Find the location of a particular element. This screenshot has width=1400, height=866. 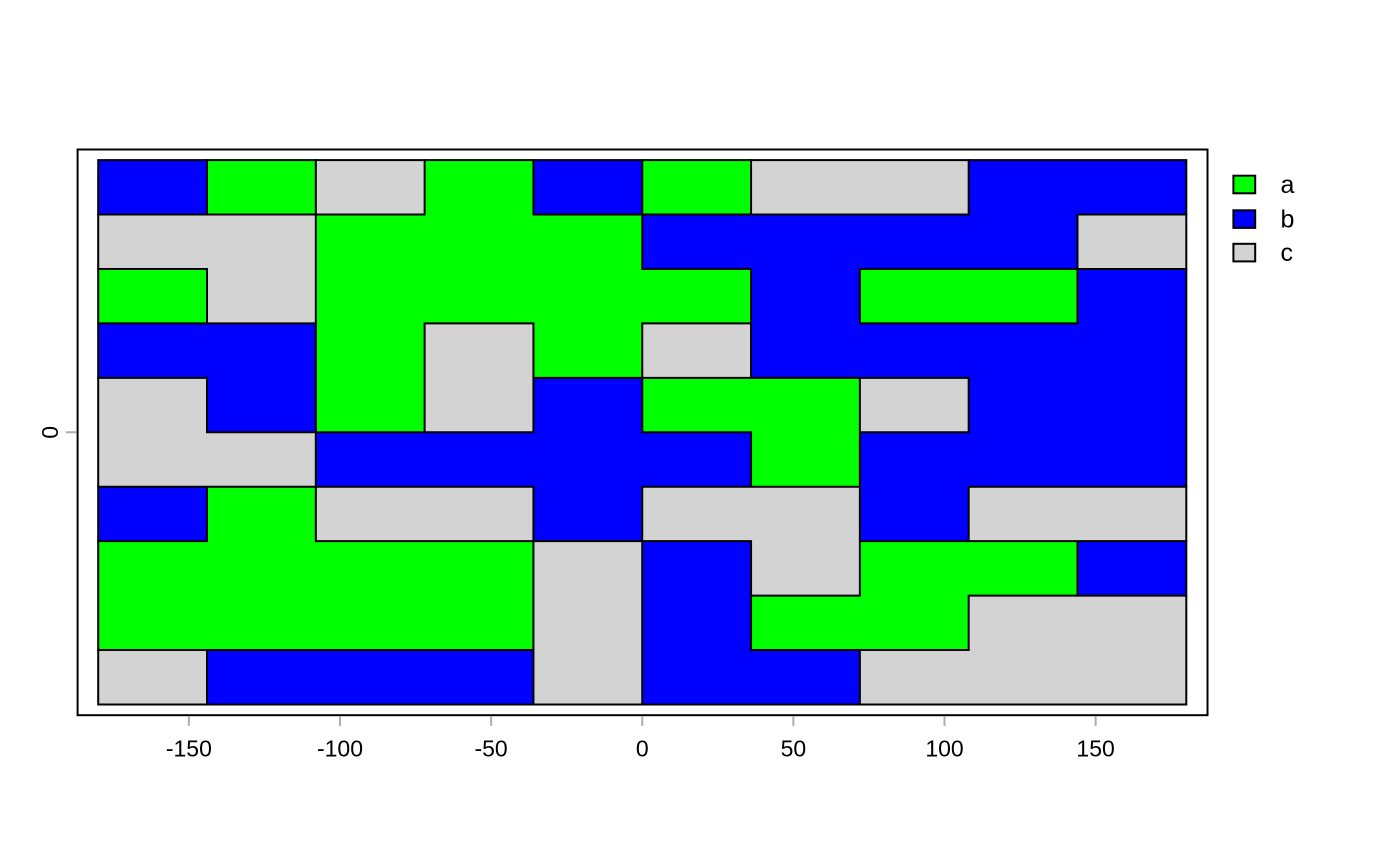

svg-text: -100 is located at coordinates (340, 748).